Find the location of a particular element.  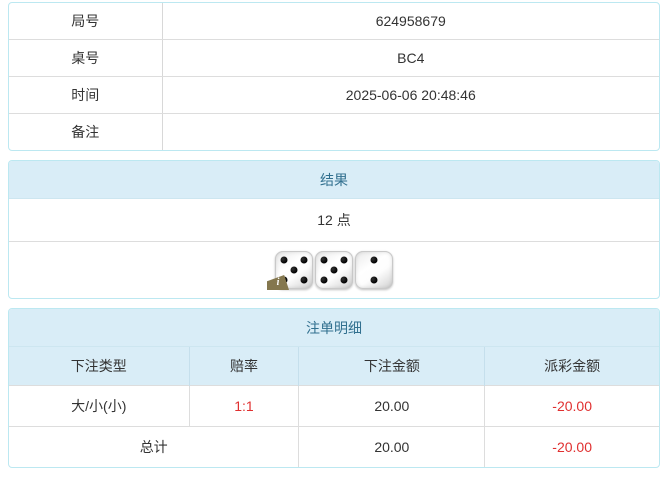

dice-group: i is located at coordinates (330, 270).